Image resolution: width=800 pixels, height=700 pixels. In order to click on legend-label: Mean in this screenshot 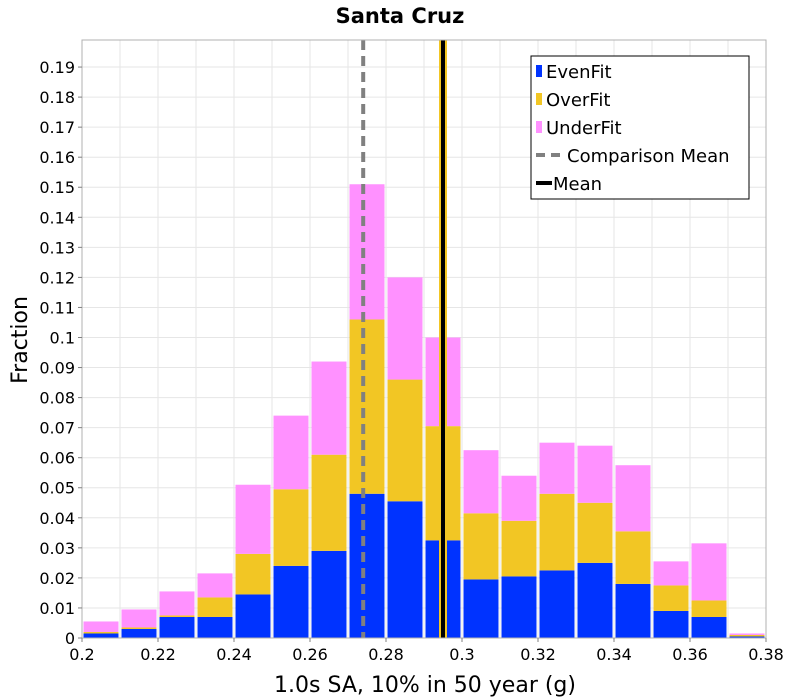, I will do `click(577, 184)`.